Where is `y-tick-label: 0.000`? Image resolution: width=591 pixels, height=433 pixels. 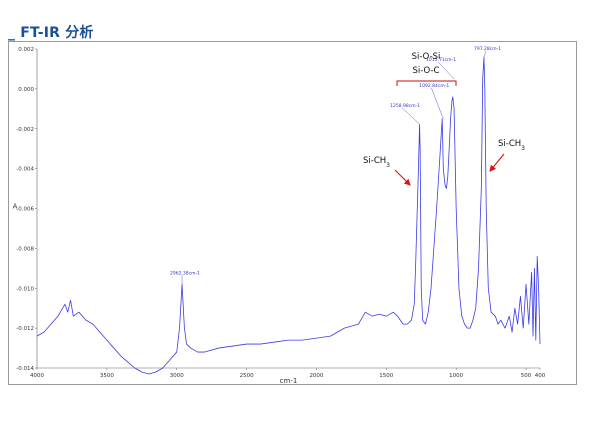 y-tick-label: 0.000 is located at coordinates (26, 90).